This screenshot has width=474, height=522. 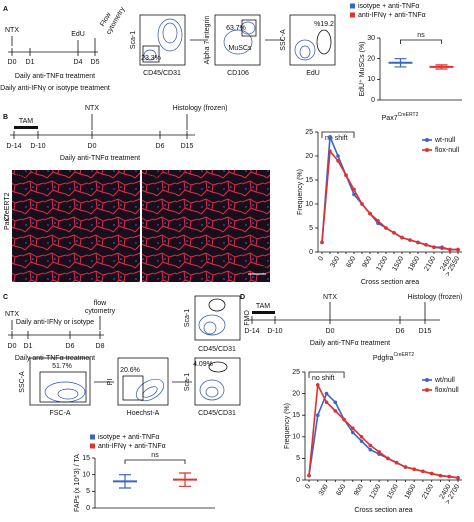 What do you see at coordinates (298, 480) in the screenshot?
I see `y-tick-label: 0` at bounding box center [298, 480].